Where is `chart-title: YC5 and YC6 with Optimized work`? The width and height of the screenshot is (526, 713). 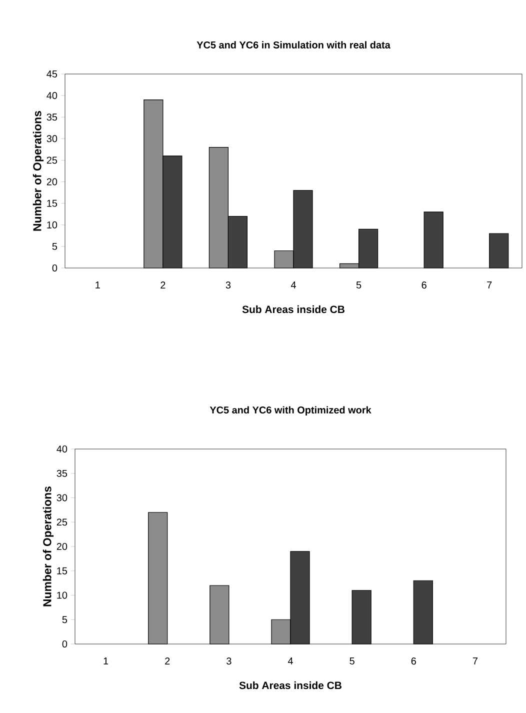
chart-title: YC5 and YC6 with Optimized work is located at coordinates (291, 411).